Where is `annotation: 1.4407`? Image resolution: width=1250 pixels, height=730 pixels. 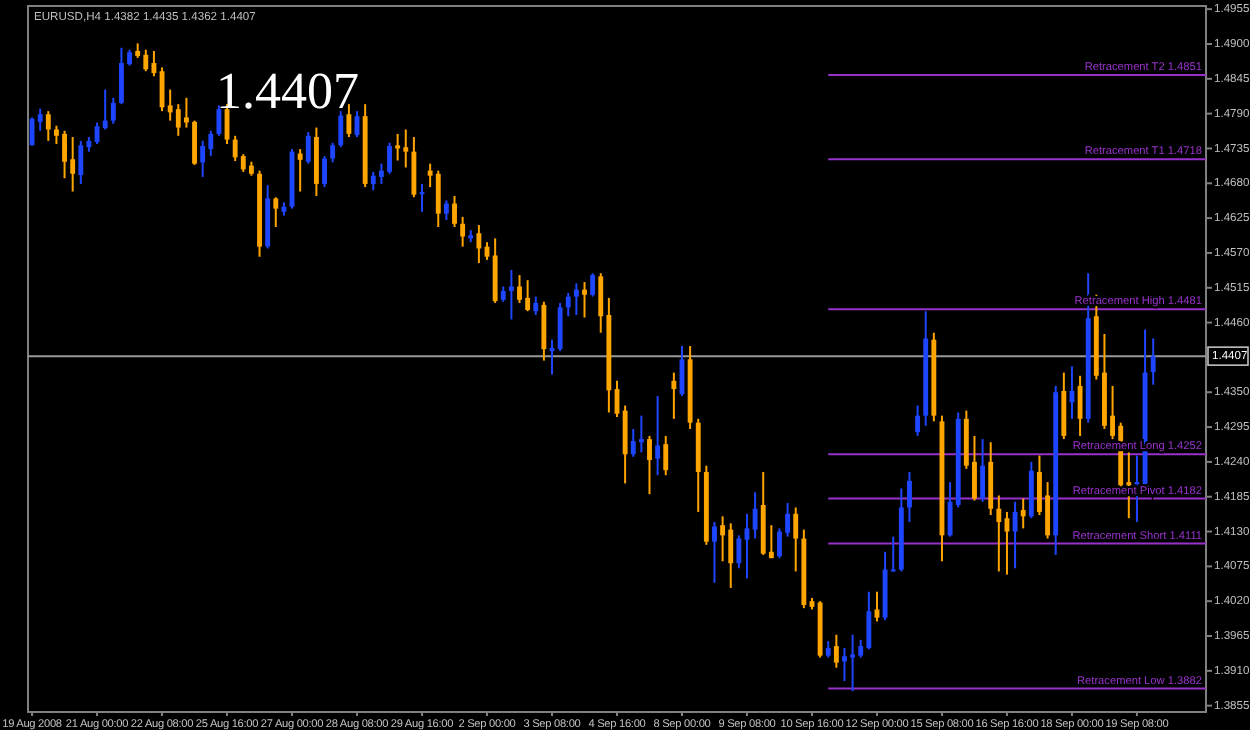
annotation: 1.4407 is located at coordinates (287, 91).